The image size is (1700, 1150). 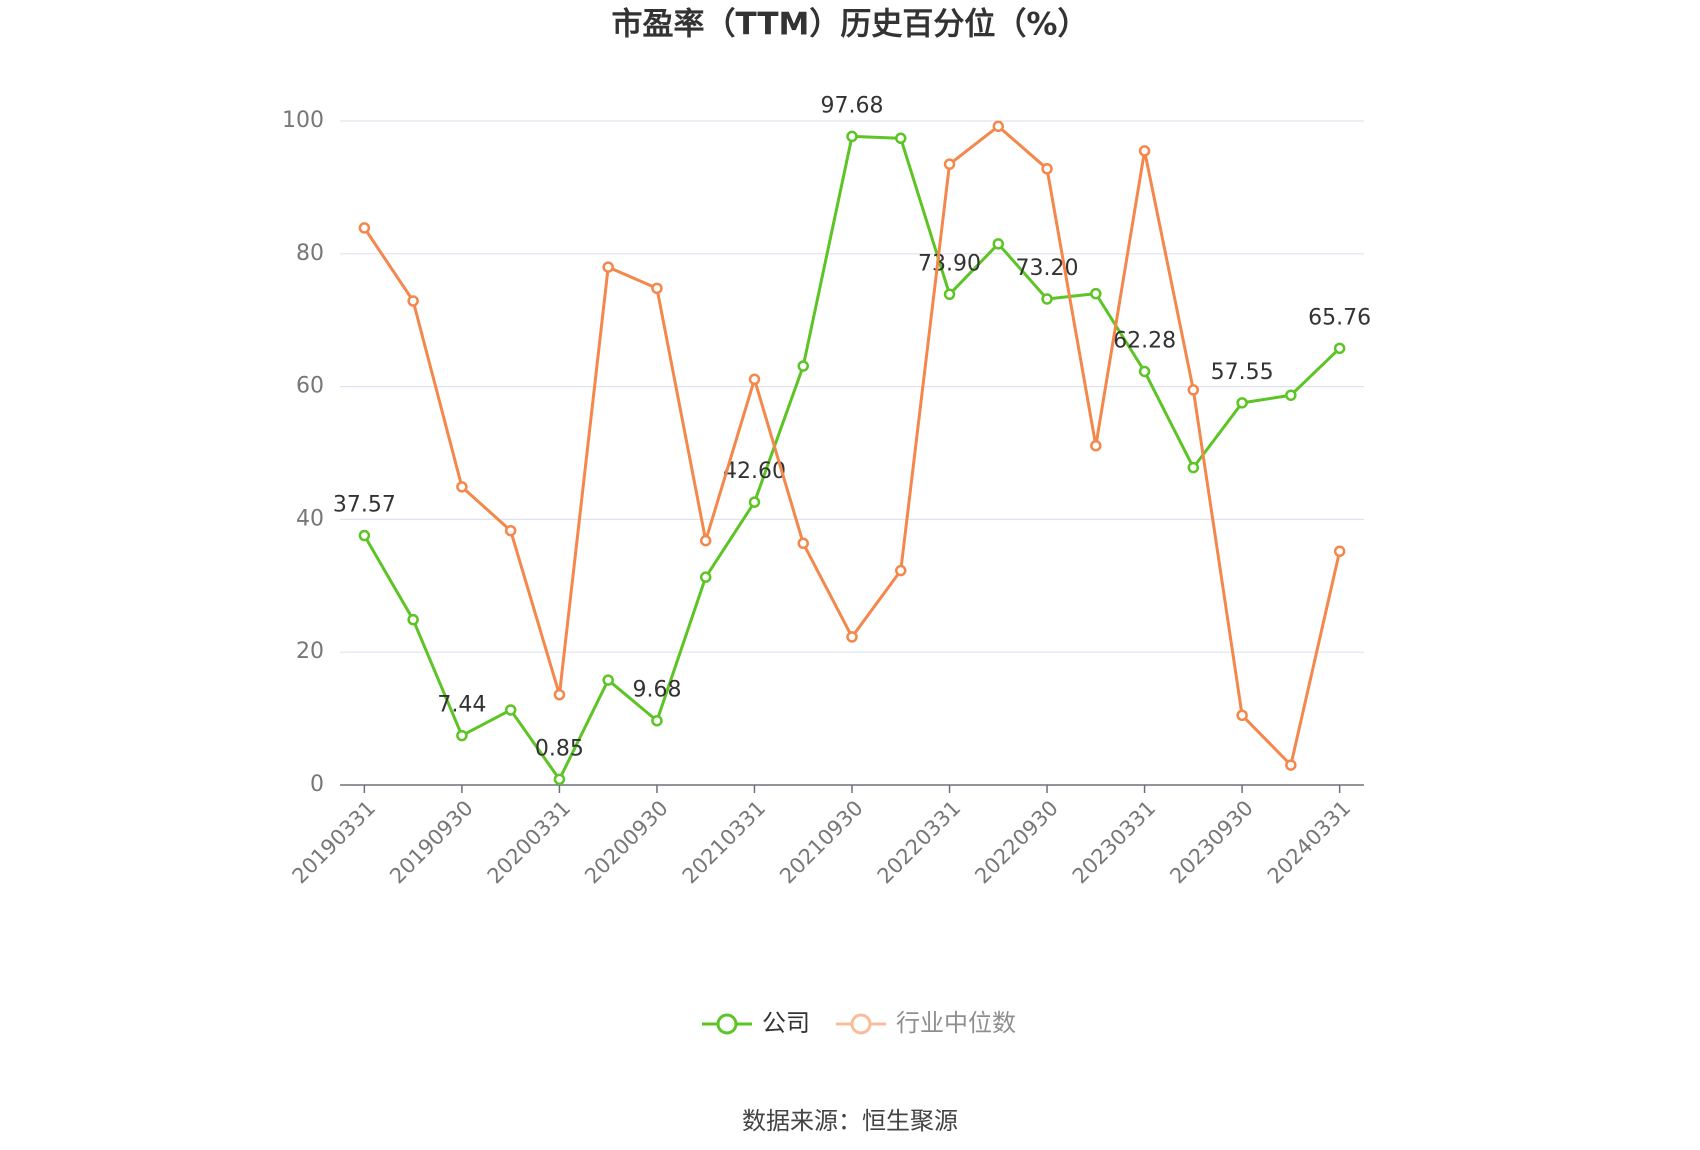 What do you see at coordinates (431, 842) in the screenshot?
I see `x-tick-label: 20190930` at bounding box center [431, 842].